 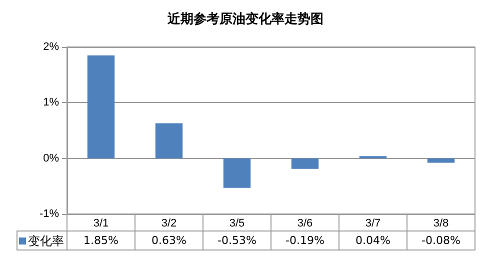 I want to click on legend-label: 变化率, so click(x=46, y=241).